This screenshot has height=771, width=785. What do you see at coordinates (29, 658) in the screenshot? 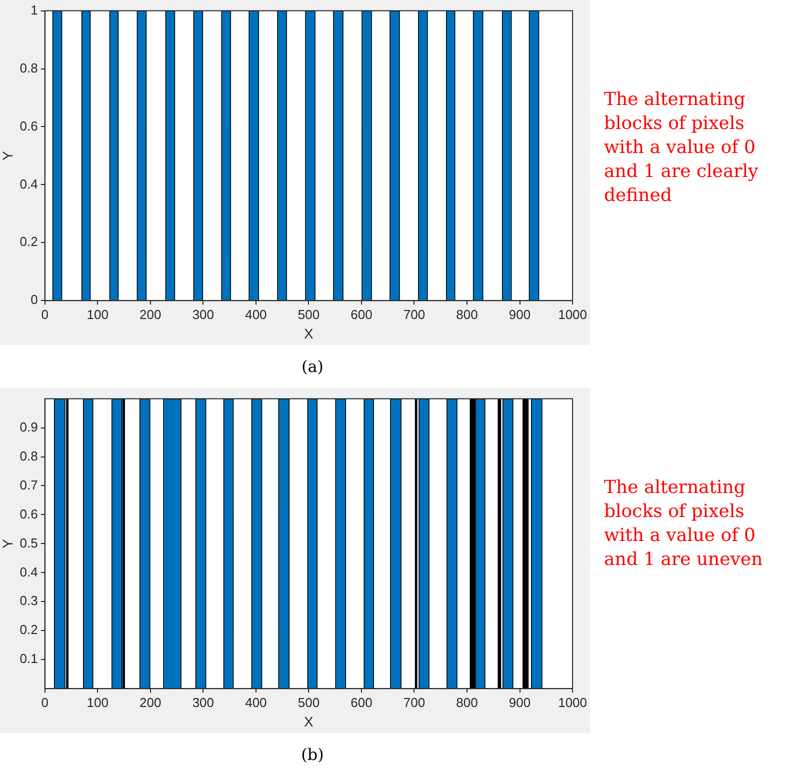
I see `y-tick-label: 0.1` at bounding box center [29, 658].